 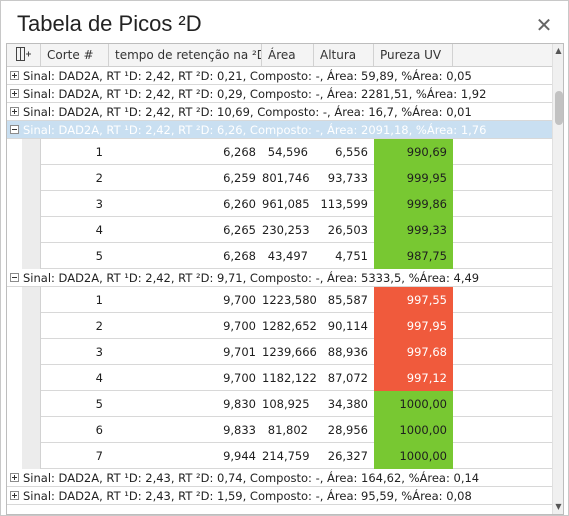 I want to click on scroll-up-icon: ▲, so click(x=558, y=50).